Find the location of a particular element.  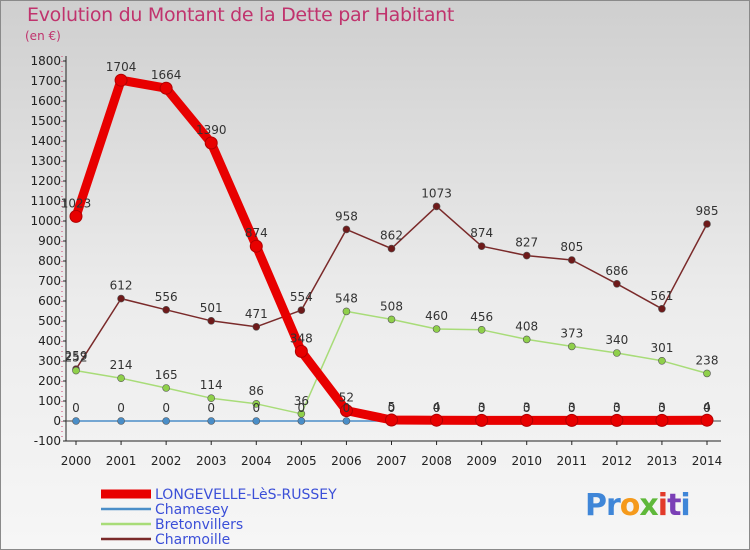

x-tick-label: 2013 is located at coordinates (662, 461).